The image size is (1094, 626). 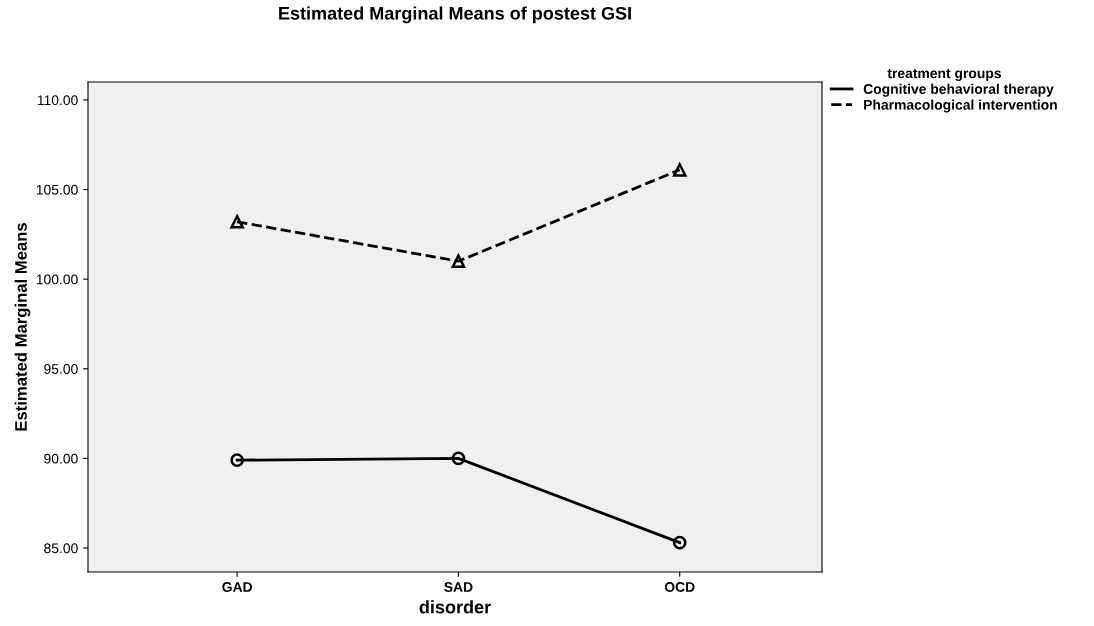 I want to click on y-tick-label: 90.00, so click(x=61, y=458).